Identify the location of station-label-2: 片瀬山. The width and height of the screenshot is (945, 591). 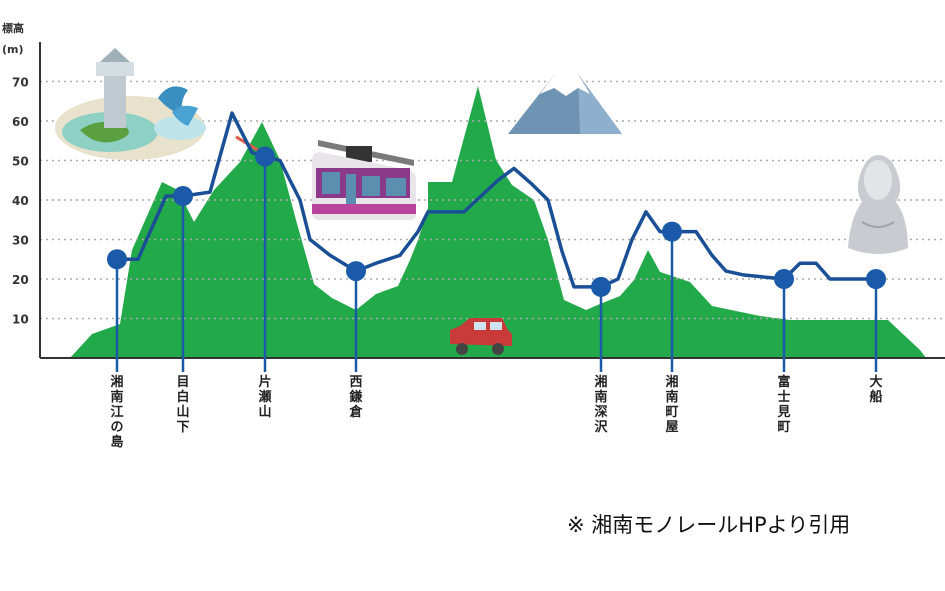
(264, 397).